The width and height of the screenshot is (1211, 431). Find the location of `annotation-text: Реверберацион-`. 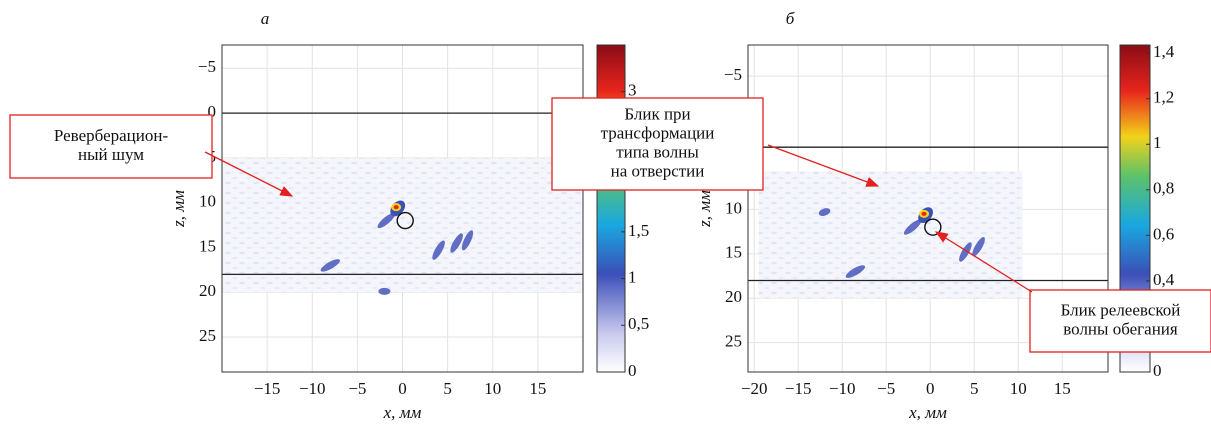

annotation-text: Реверберацион- is located at coordinates (111, 135).